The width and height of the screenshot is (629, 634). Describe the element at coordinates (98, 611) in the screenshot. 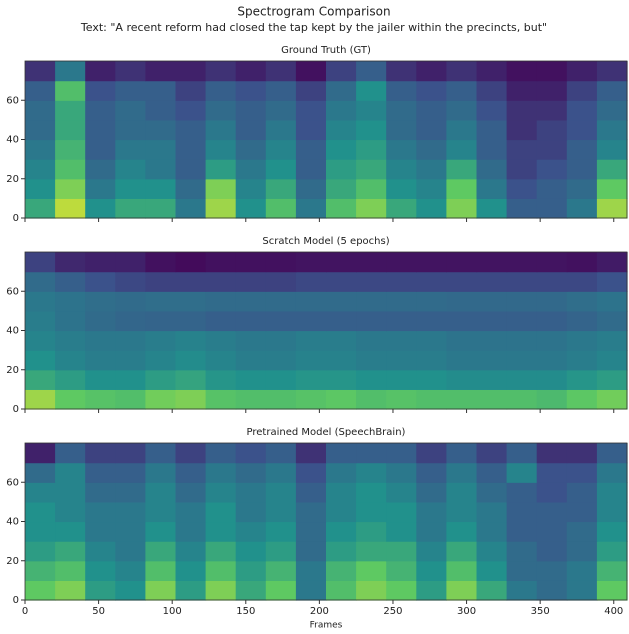

I see `x-tick-label: 50` at that location.